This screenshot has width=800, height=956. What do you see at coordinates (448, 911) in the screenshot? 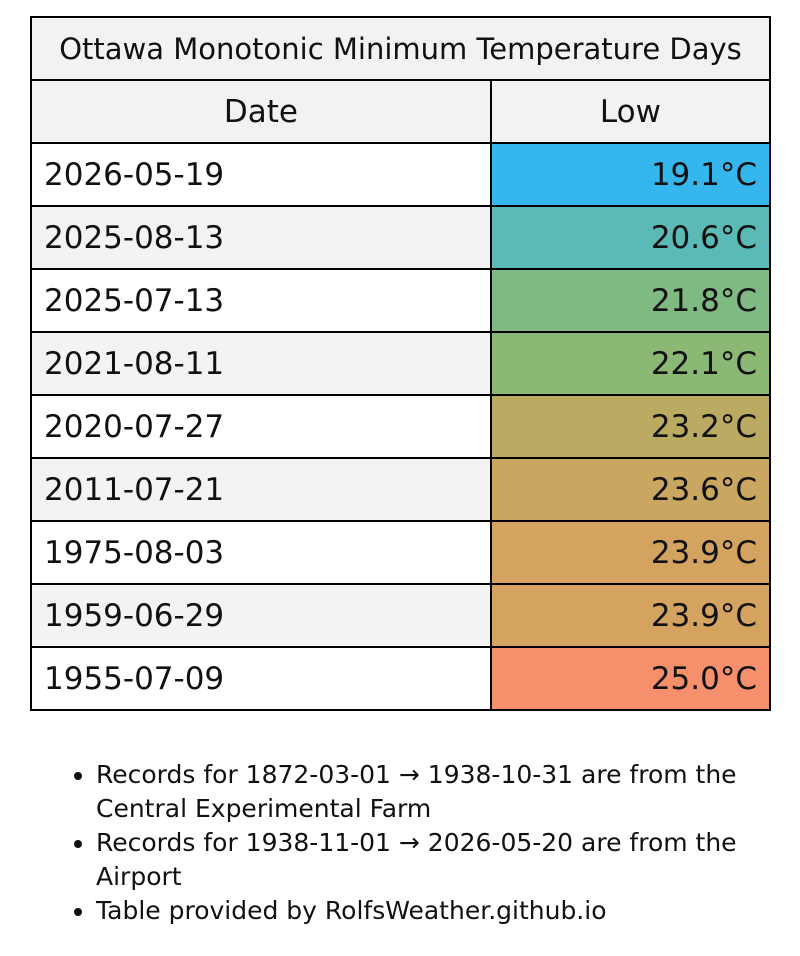
I see `note-item: Table provided by RolfsWeather.github.io` at bounding box center [448, 911].